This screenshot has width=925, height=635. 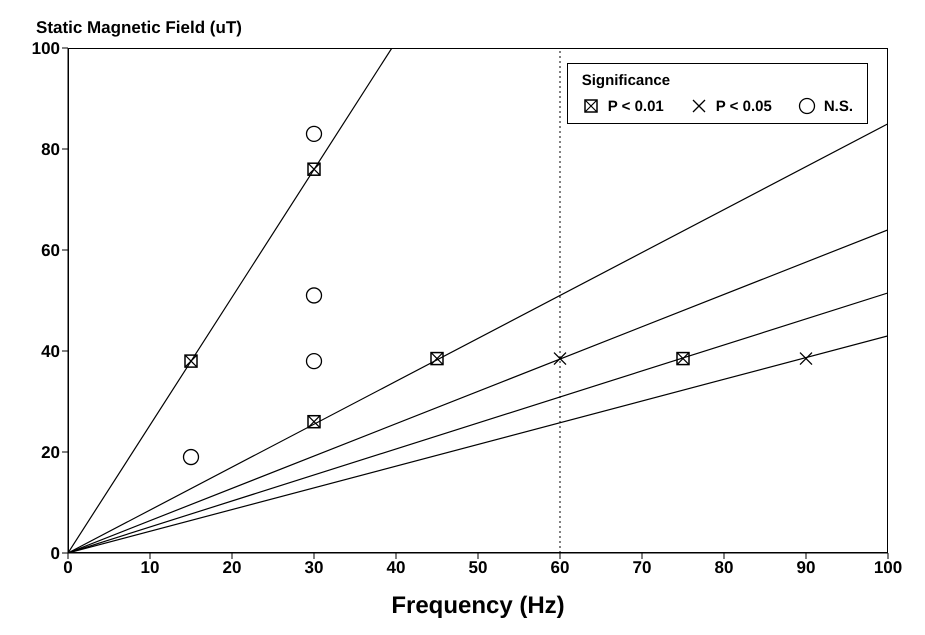 What do you see at coordinates (724, 568) in the screenshot?
I see `x-tick-label: 80` at bounding box center [724, 568].